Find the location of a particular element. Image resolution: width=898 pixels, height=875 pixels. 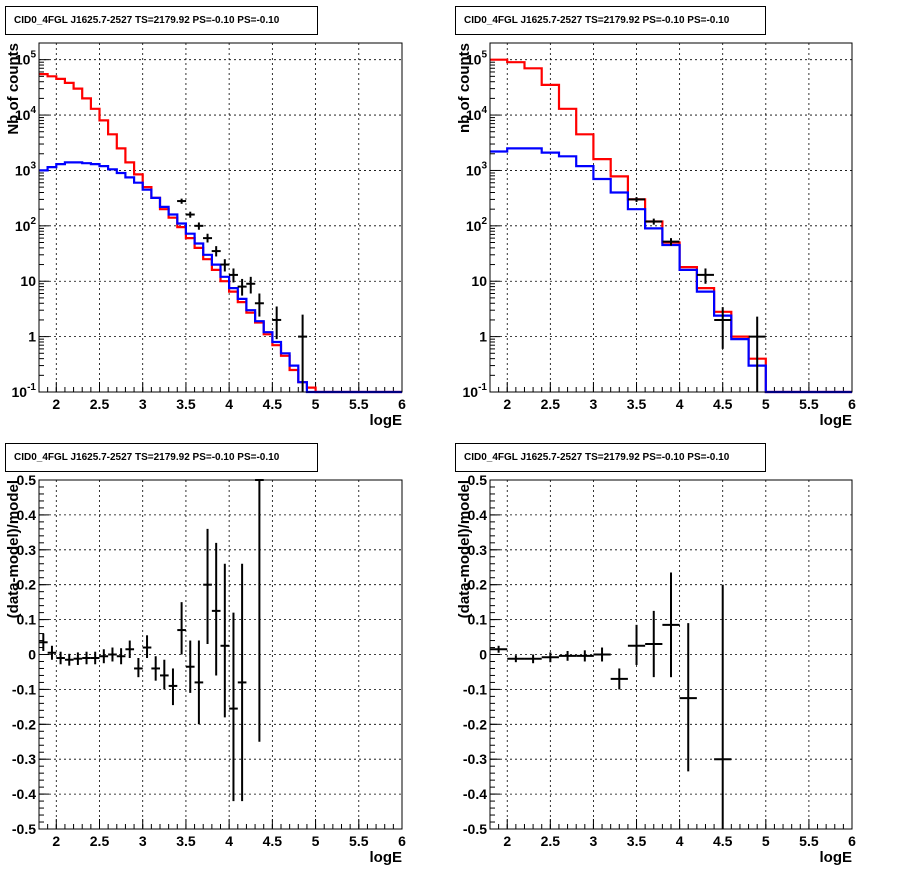

y-axis-label: Nb of counts is located at coordinates (13, 89).